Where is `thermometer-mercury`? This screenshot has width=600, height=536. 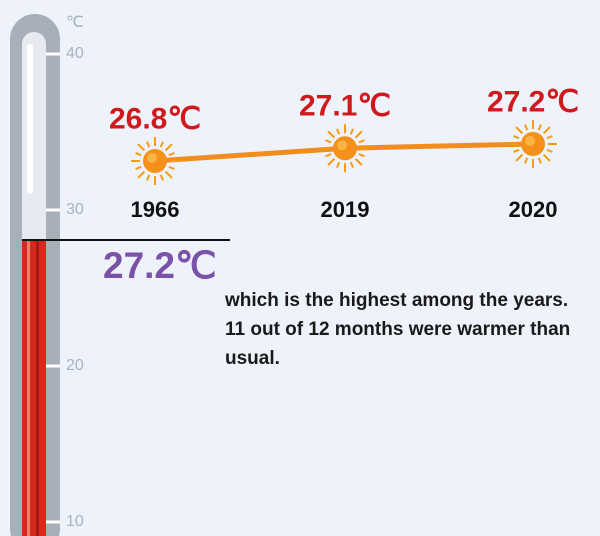
thermometer-mercury is located at coordinates (34, 388).